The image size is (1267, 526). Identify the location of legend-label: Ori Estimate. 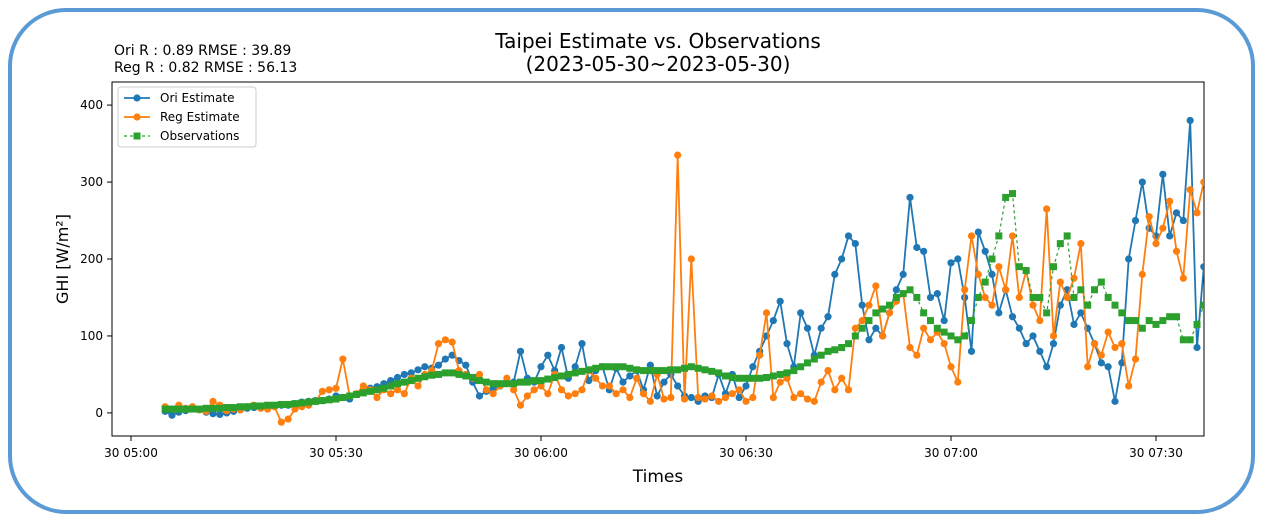
(197, 98).